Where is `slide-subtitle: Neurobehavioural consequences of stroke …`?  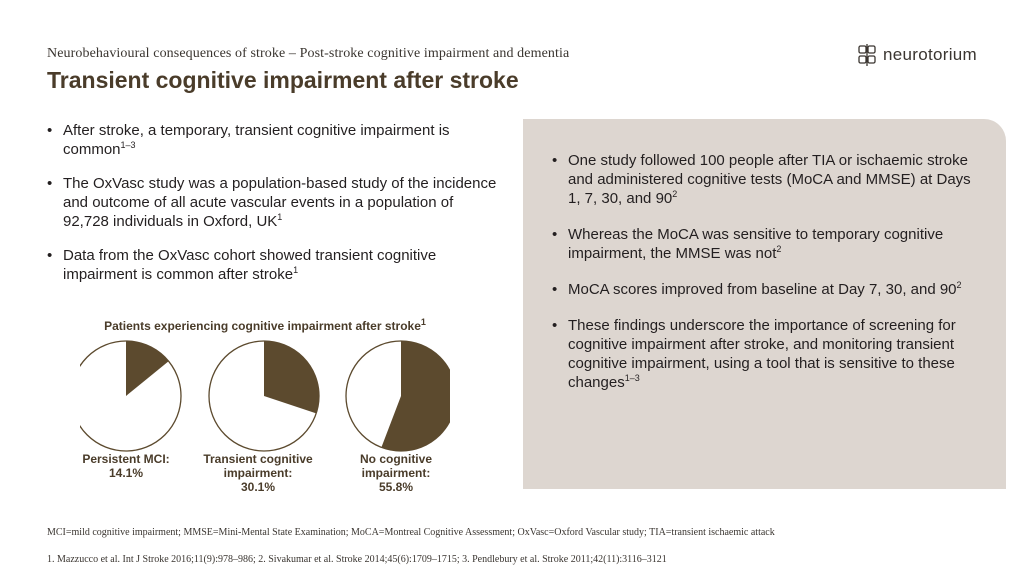
slide-subtitle: Neurobehavioural consequences of stroke … is located at coordinates (308, 53).